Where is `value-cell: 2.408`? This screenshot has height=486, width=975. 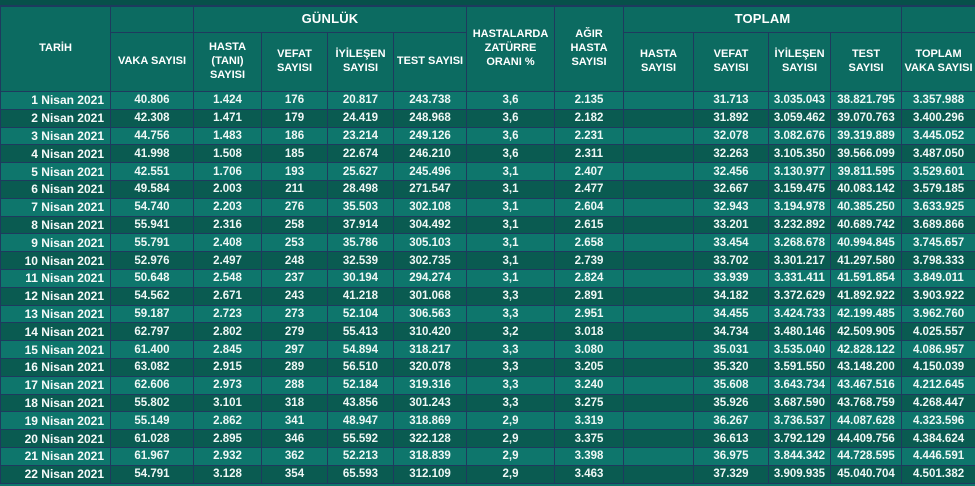
value-cell: 2.408 is located at coordinates (227, 243).